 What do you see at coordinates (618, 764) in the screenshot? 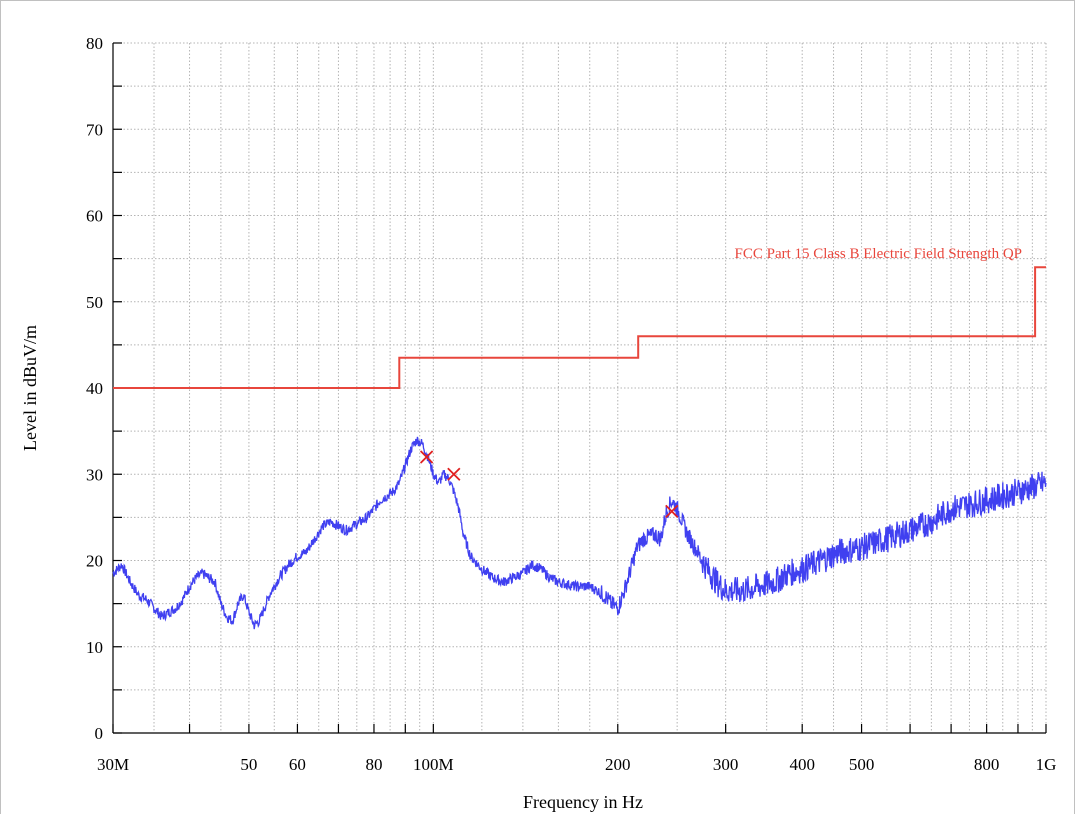
I see `x-tick-label: 200` at bounding box center [618, 764].